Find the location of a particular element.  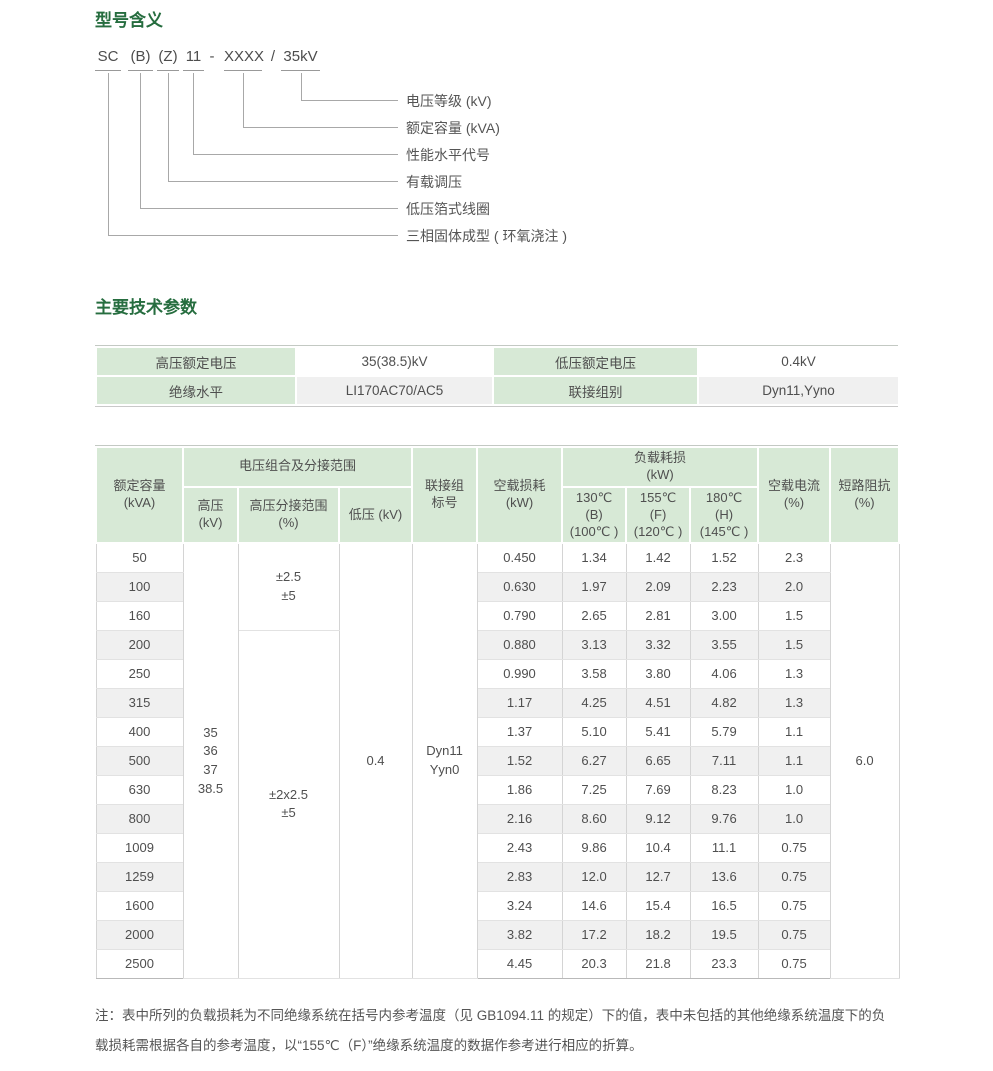

cell-load-loss-155: 15.4 is located at coordinates (658, 905).